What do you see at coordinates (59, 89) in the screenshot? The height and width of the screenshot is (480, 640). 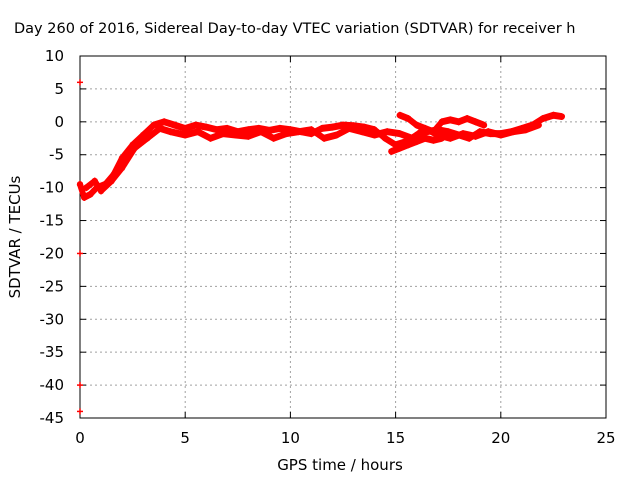 I see `y-tick-label: 5` at bounding box center [59, 89].